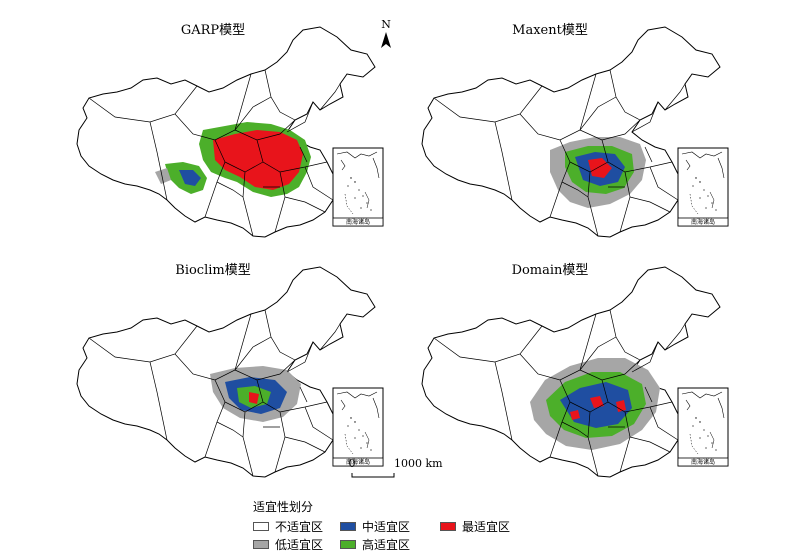 Image resolution: width=800 pixels, height=559 pixels. I want to click on panel-bioclim: 南海诸岛 Bioclim模型, so click(230, 370).